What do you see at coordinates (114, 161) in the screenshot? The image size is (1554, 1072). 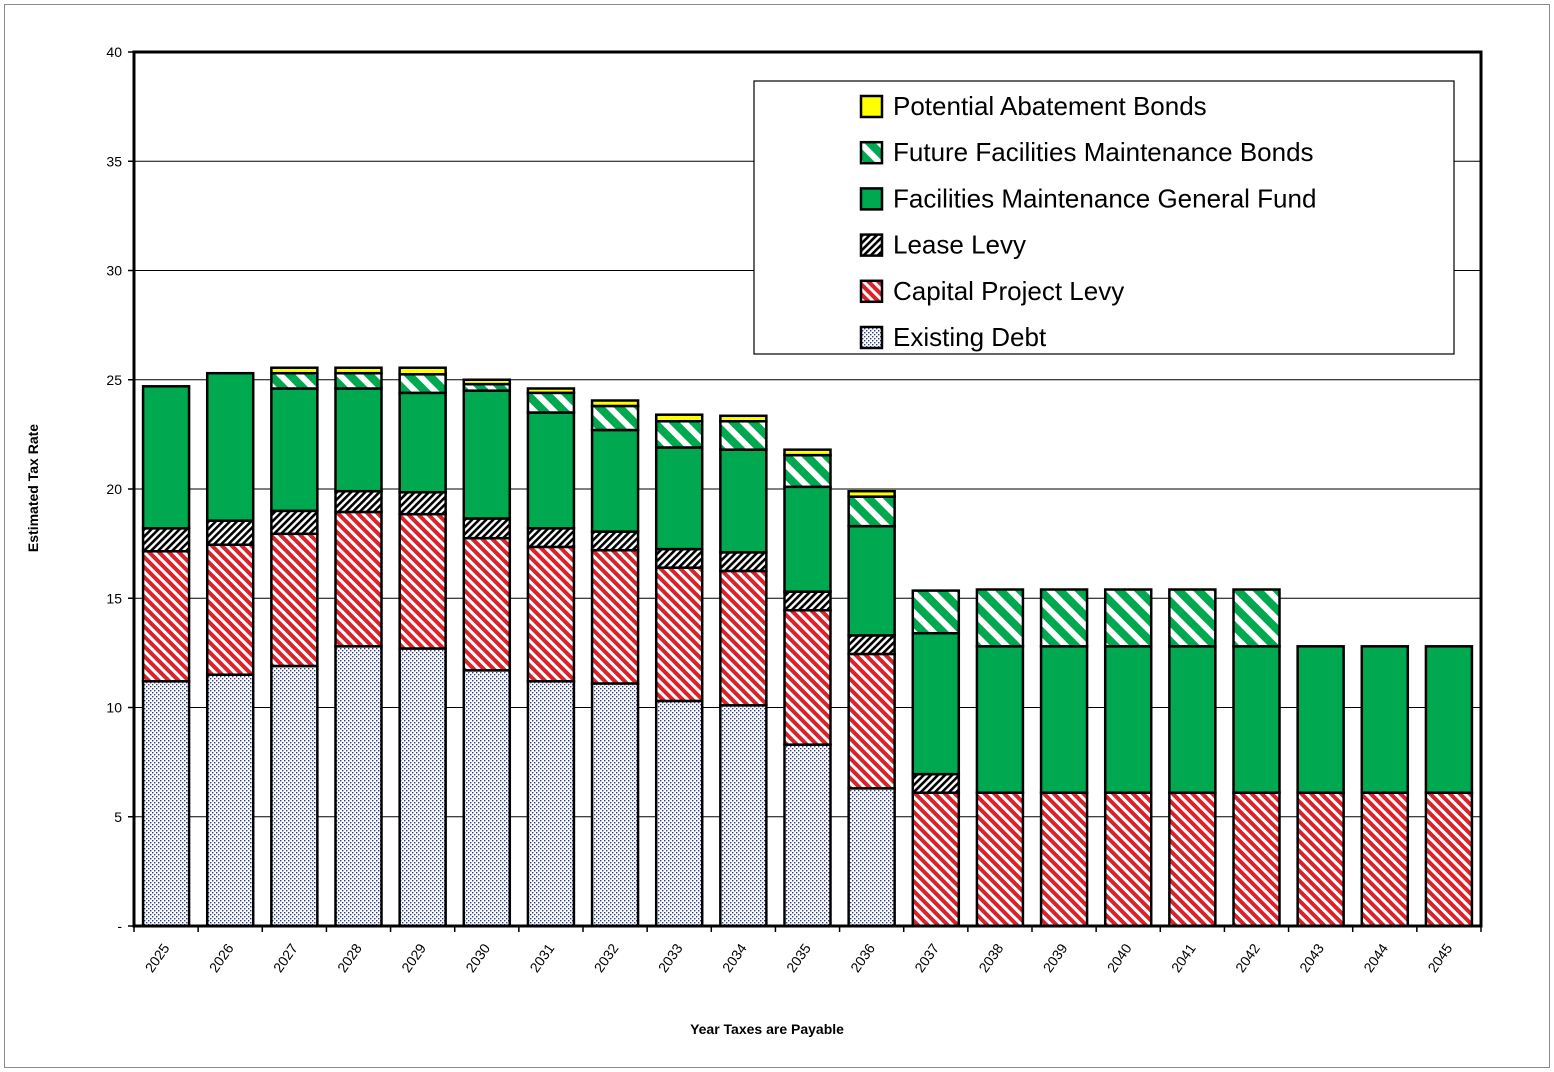 I see `y-tick-label: 35` at bounding box center [114, 161].